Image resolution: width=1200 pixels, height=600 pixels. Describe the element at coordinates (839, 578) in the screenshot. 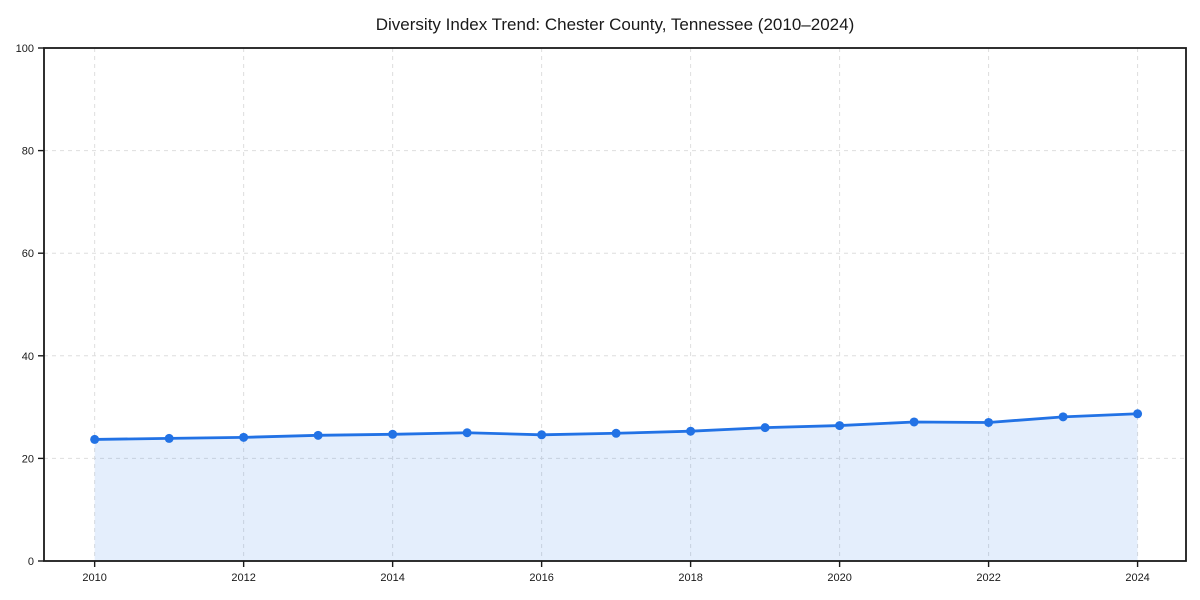

I see `x-tick-label: 2020` at that location.